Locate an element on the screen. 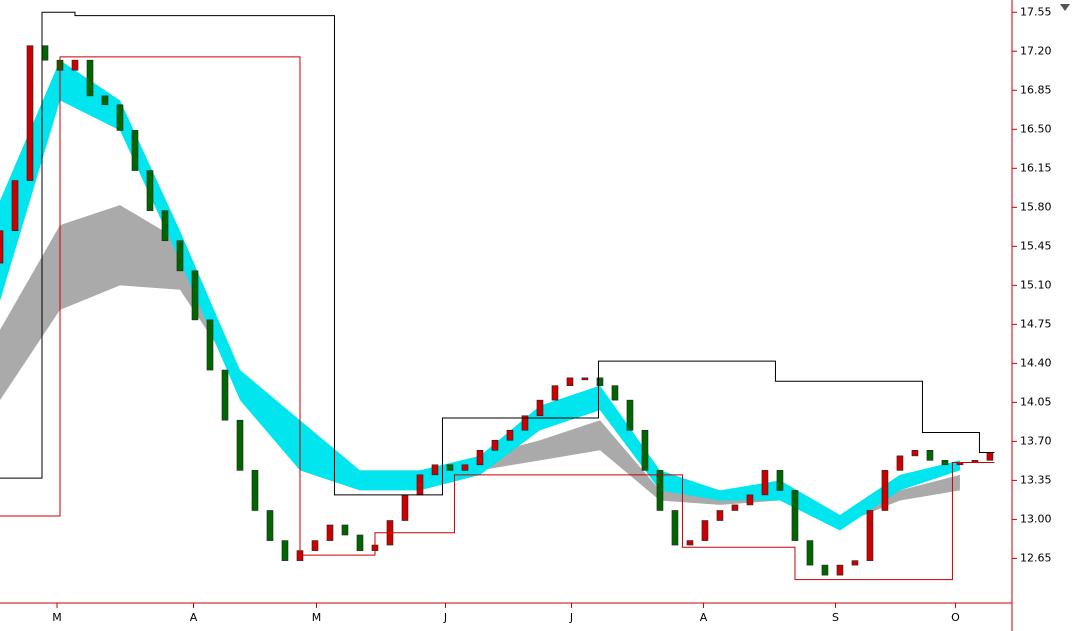  x-tick-label: S is located at coordinates (835, 617).